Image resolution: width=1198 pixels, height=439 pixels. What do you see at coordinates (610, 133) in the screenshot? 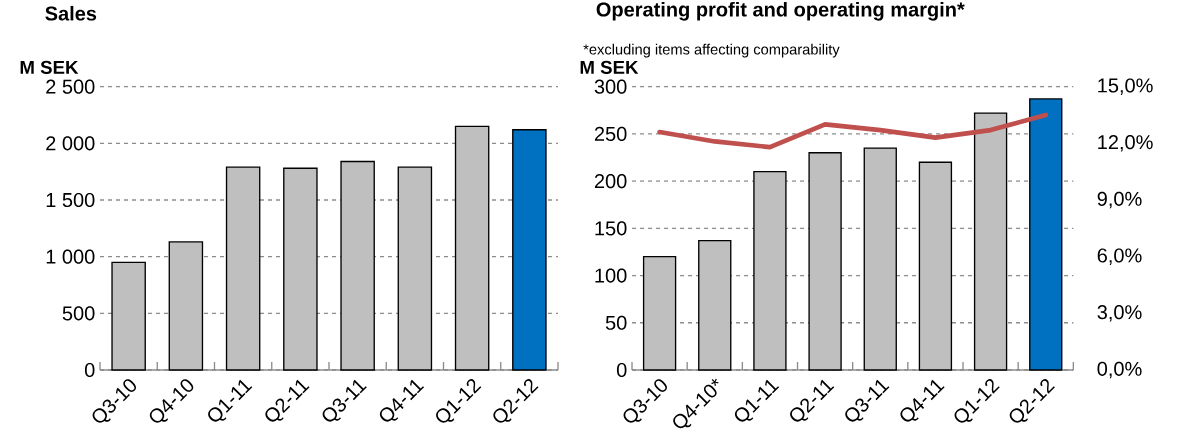
I see `y-tick-label: 250` at bounding box center [610, 133].